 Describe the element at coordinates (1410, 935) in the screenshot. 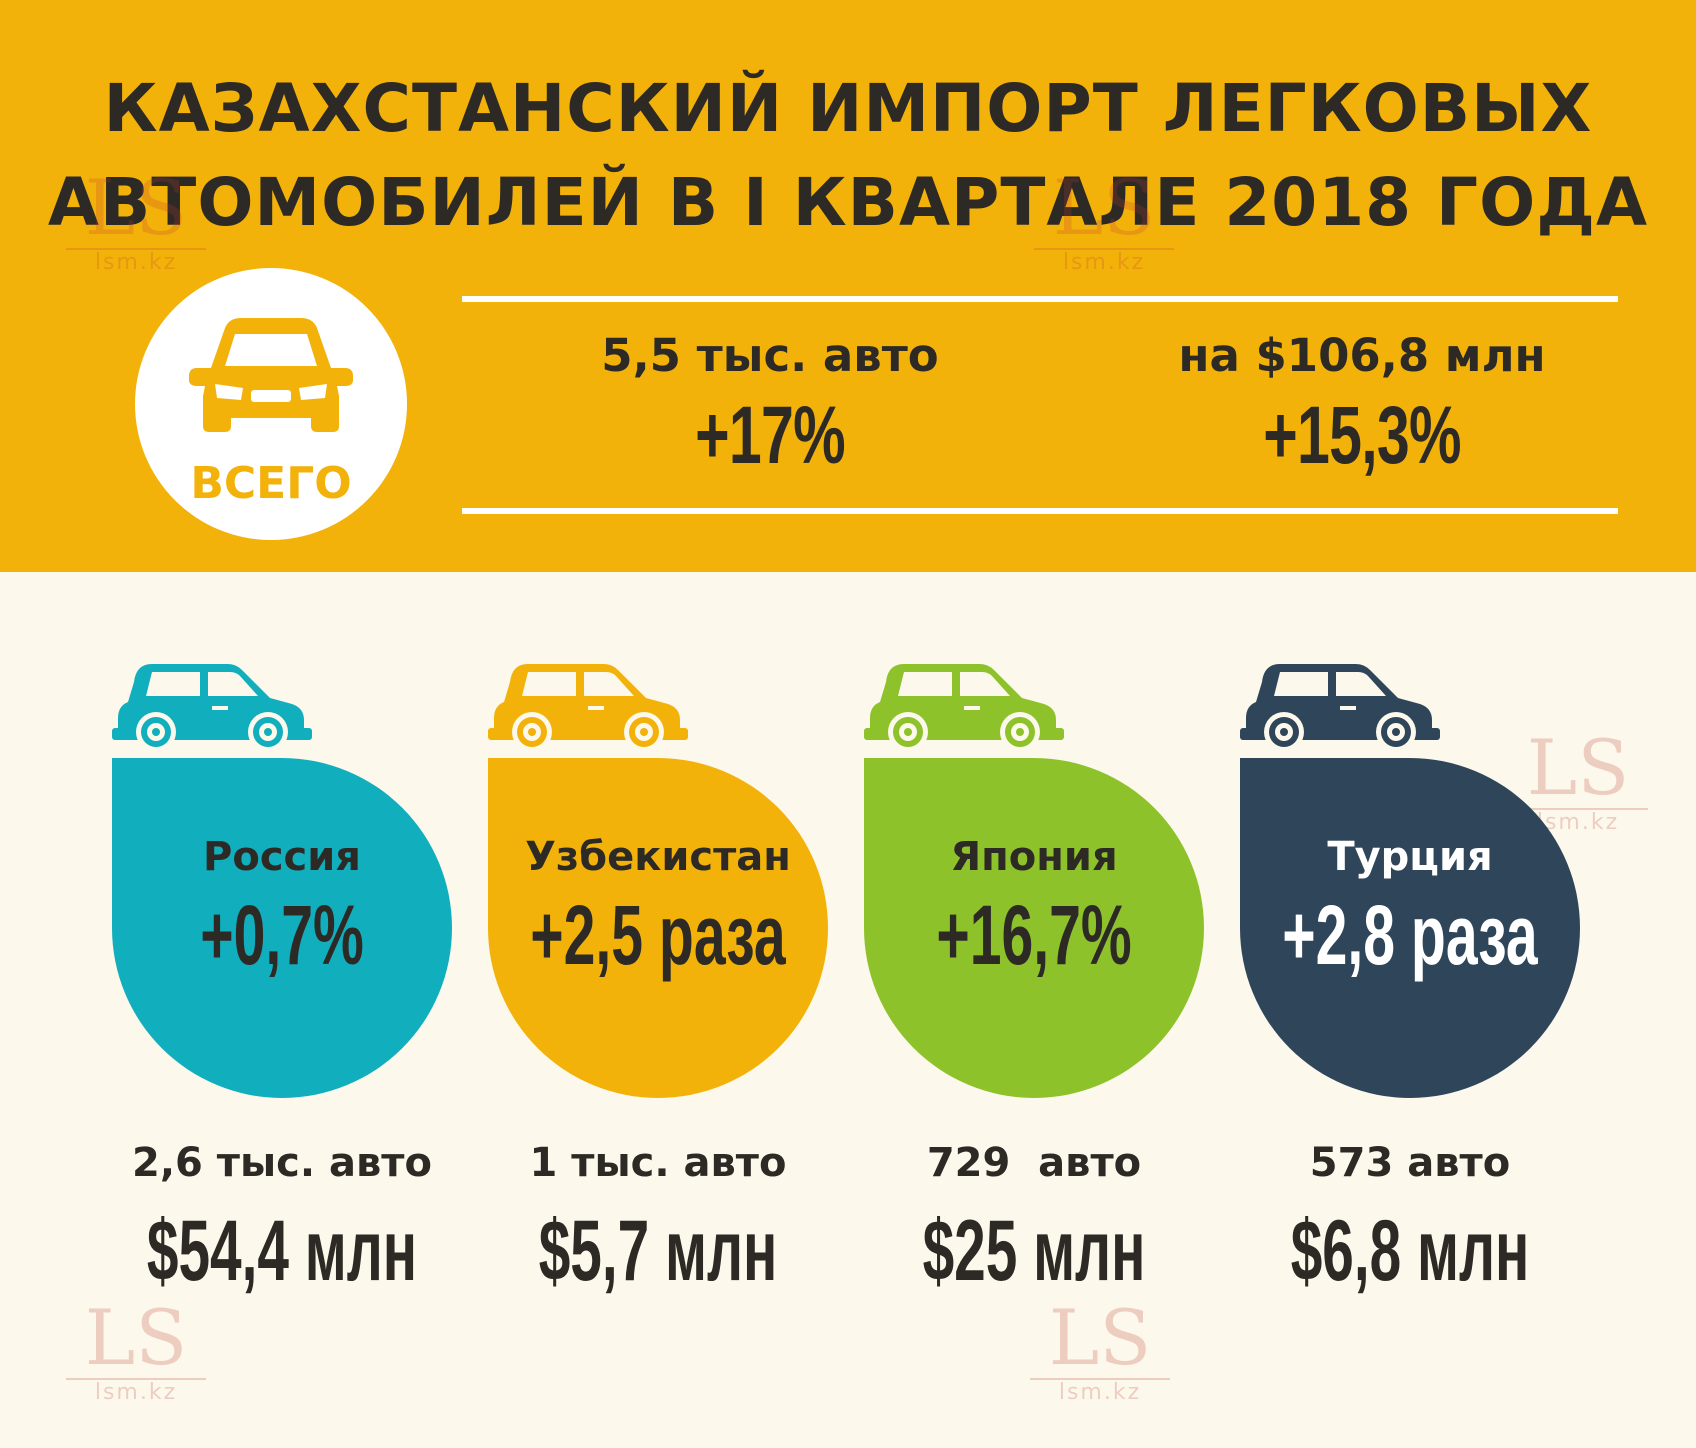

I see `country-growth: +2,8 раза` at that location.